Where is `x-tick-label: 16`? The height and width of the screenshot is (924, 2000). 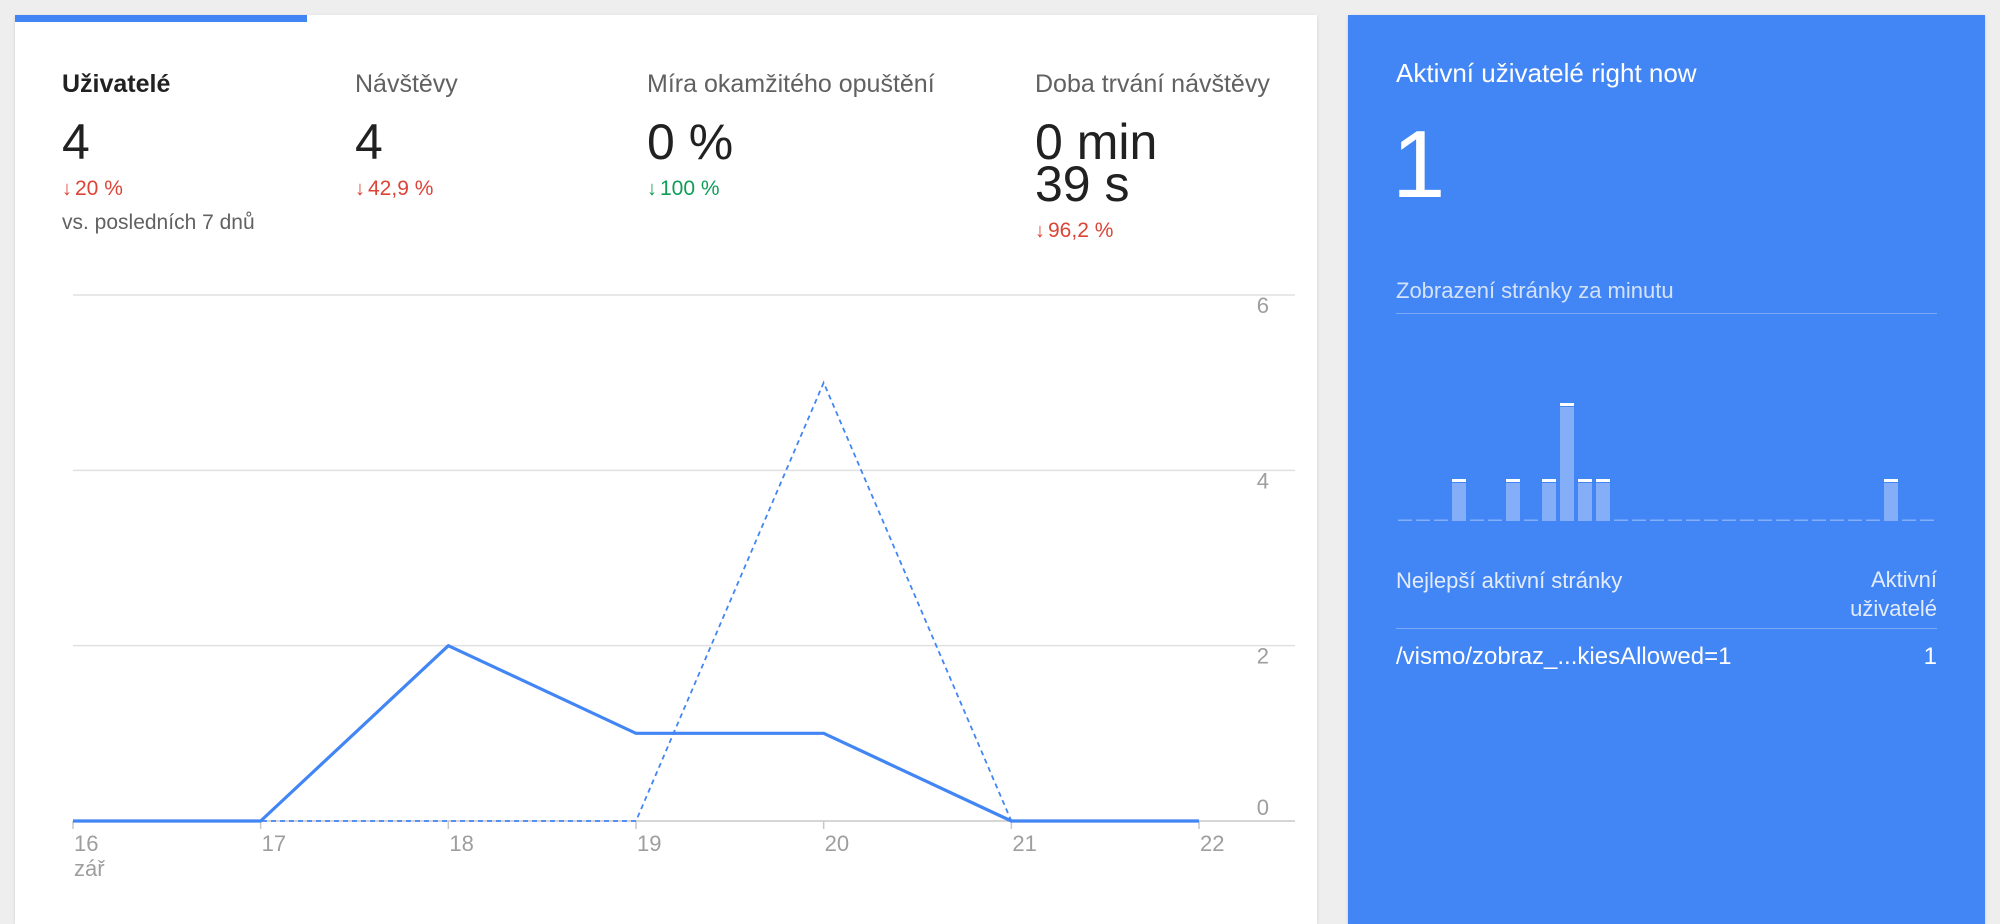
x-tick-label: 16 is located at coordinates (86, 843).